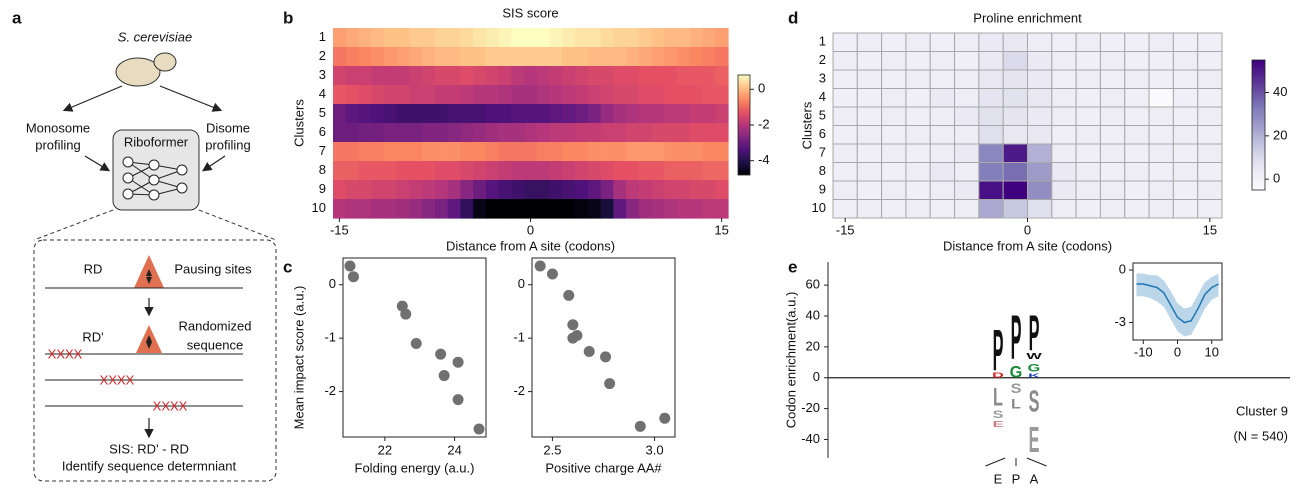 This screenshot has height=494, width=1304. What do you see at coordinates (1177, 303) in the screenshot?
I see `inset-line` at bounding box center [1177, 303].